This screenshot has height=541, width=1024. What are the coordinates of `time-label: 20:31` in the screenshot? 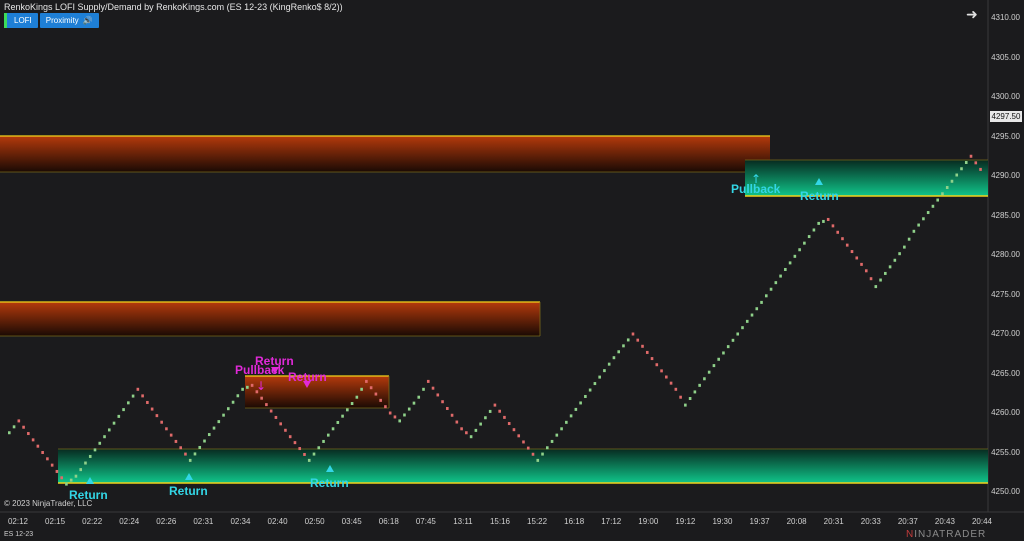 It's located at (833, 521).